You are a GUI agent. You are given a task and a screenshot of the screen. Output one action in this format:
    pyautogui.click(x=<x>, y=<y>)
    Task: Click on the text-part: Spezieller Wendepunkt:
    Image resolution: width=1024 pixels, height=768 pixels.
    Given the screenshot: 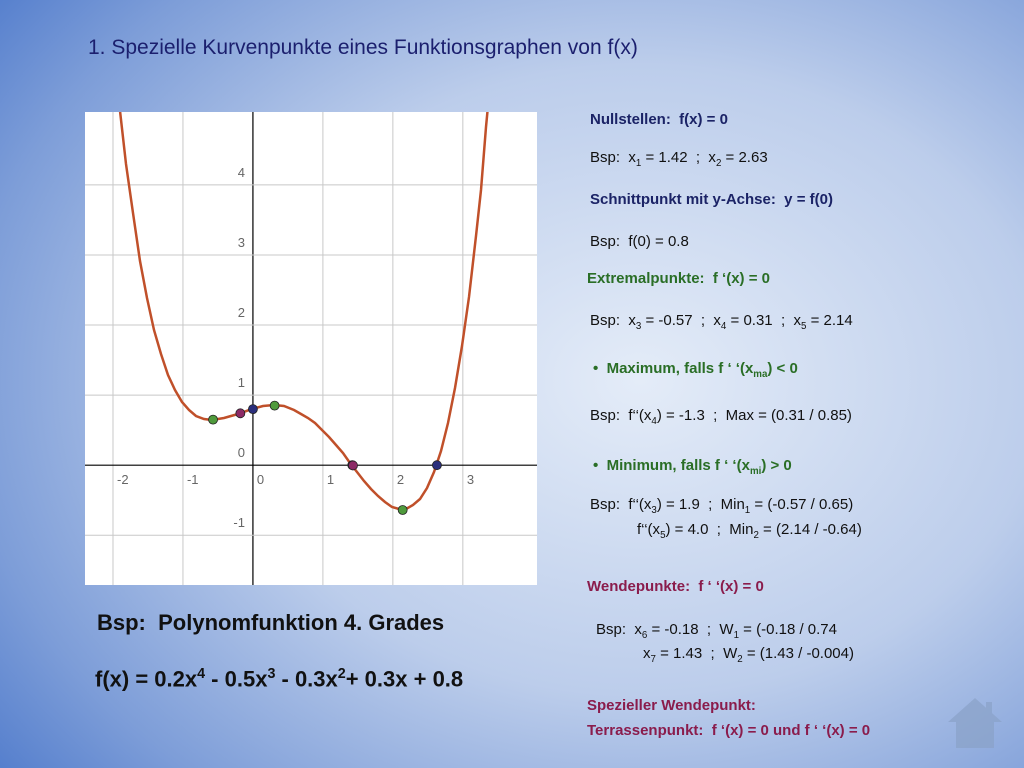 What is the action you would take?
    pyautogui.click(x=671, y=705)
    